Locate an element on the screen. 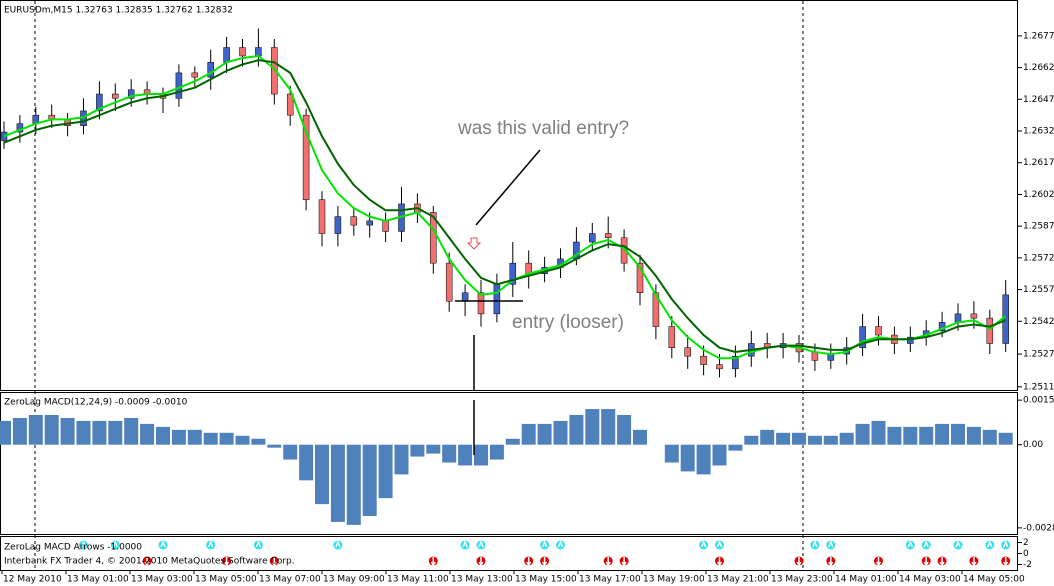 The image size is (1054, 586). y-tick-label: 1.26175 is located at coordinates (1038, 163).